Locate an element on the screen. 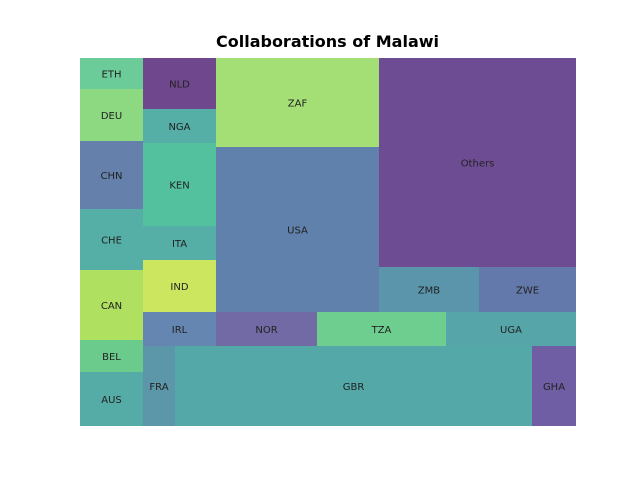 This screenshot has width=640, height=480. treemap-label-ind: IND is located at coordinates (179, 287).